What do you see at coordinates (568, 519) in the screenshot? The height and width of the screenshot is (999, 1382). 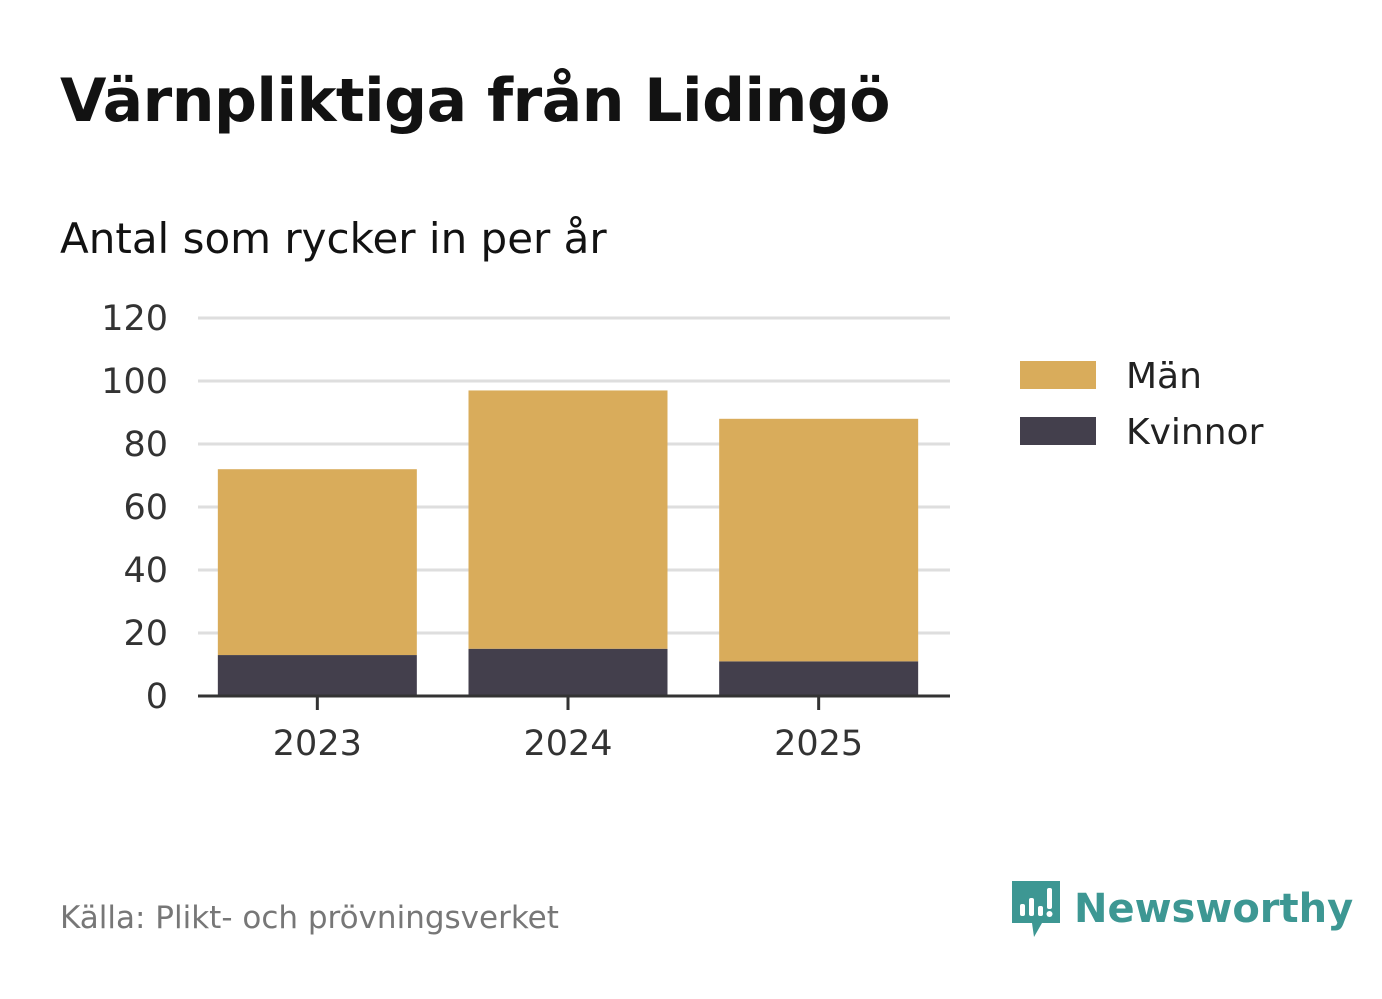 I see `bar-man-2024` at bounding box center [568, 519].